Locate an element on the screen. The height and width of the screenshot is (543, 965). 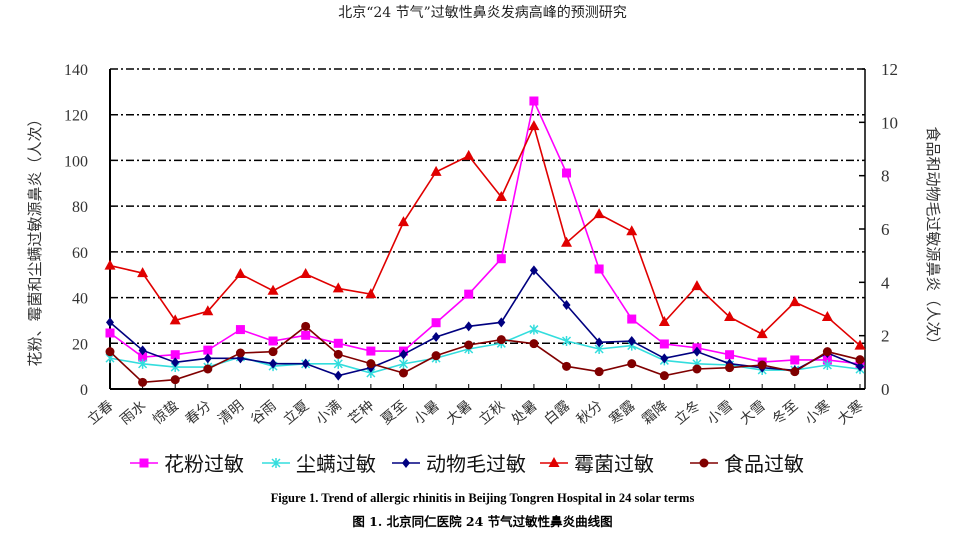
x-tick-label: 雨水 is located at coordinates (133, 413).